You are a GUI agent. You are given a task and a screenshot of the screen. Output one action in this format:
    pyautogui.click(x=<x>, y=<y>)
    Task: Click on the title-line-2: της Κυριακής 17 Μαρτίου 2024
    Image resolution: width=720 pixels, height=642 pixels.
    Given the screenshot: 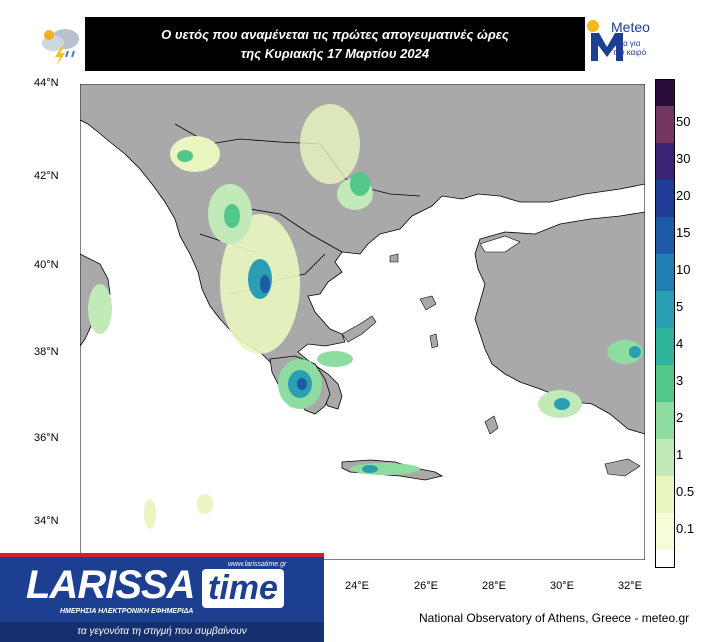 What is the action you would take?
    pyautogui.click(x=335, y=53)
    